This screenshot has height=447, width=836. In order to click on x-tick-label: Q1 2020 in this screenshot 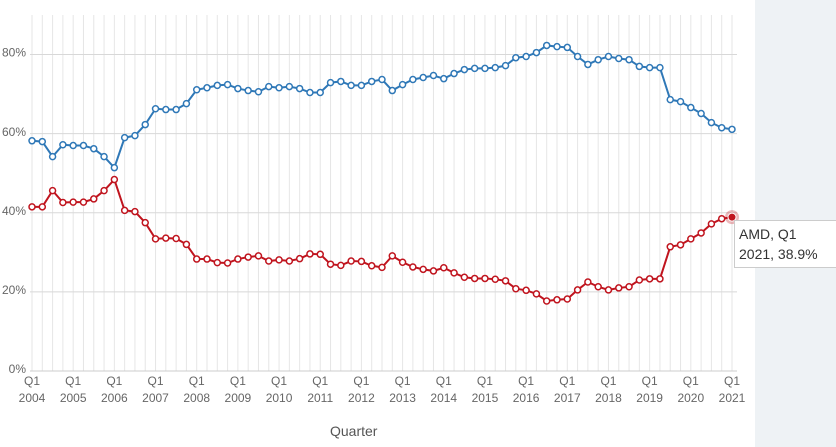, I will do `click(691, 389)`.